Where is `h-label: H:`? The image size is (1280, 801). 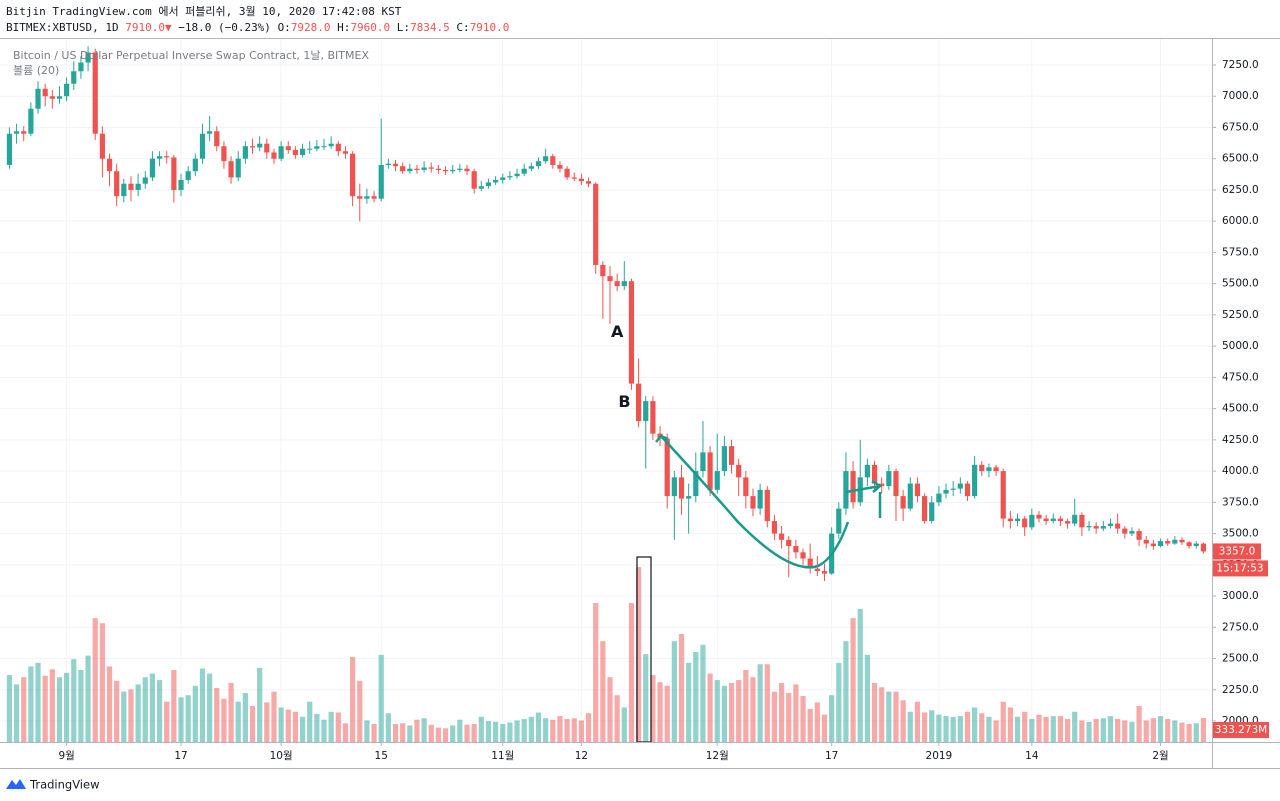 h-label: H: is located at coordinates (341, 27).